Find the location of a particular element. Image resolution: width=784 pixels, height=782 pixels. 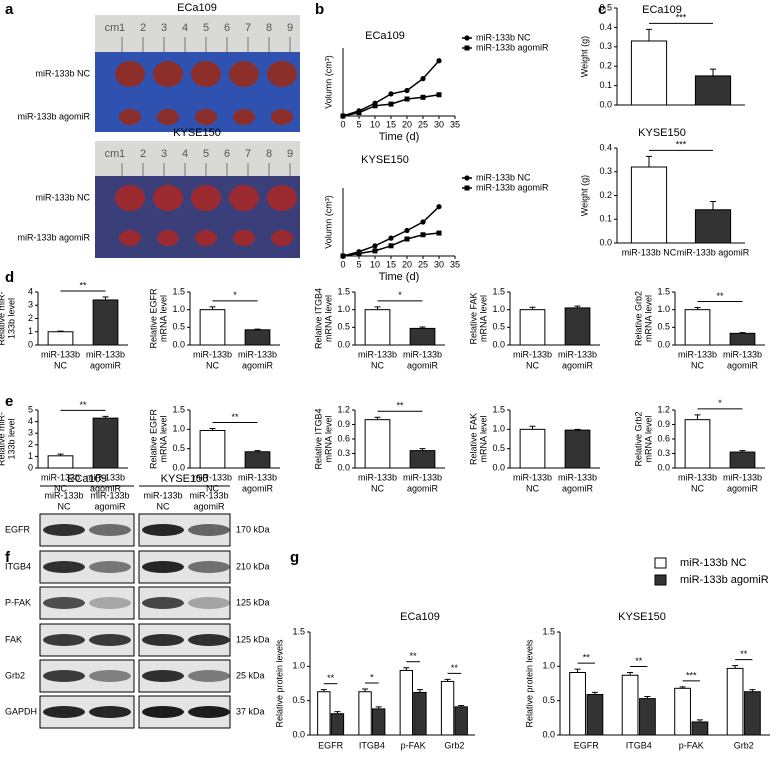

y-tick-label: 5 is located at coordinates (30, 409).